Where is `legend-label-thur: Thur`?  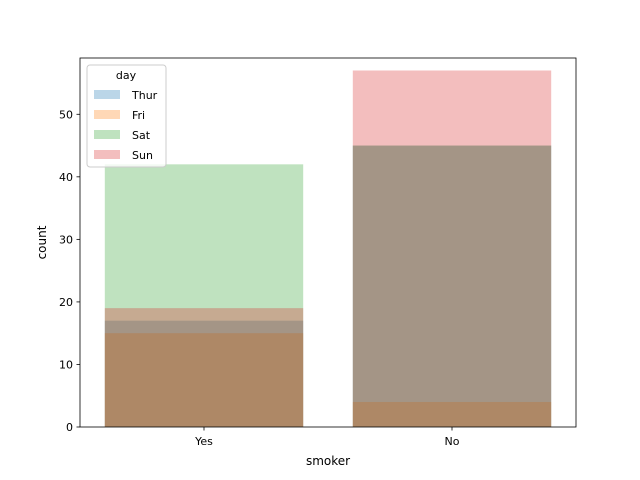 legend-label-thur: Thur is located at coordinates (144, 95).